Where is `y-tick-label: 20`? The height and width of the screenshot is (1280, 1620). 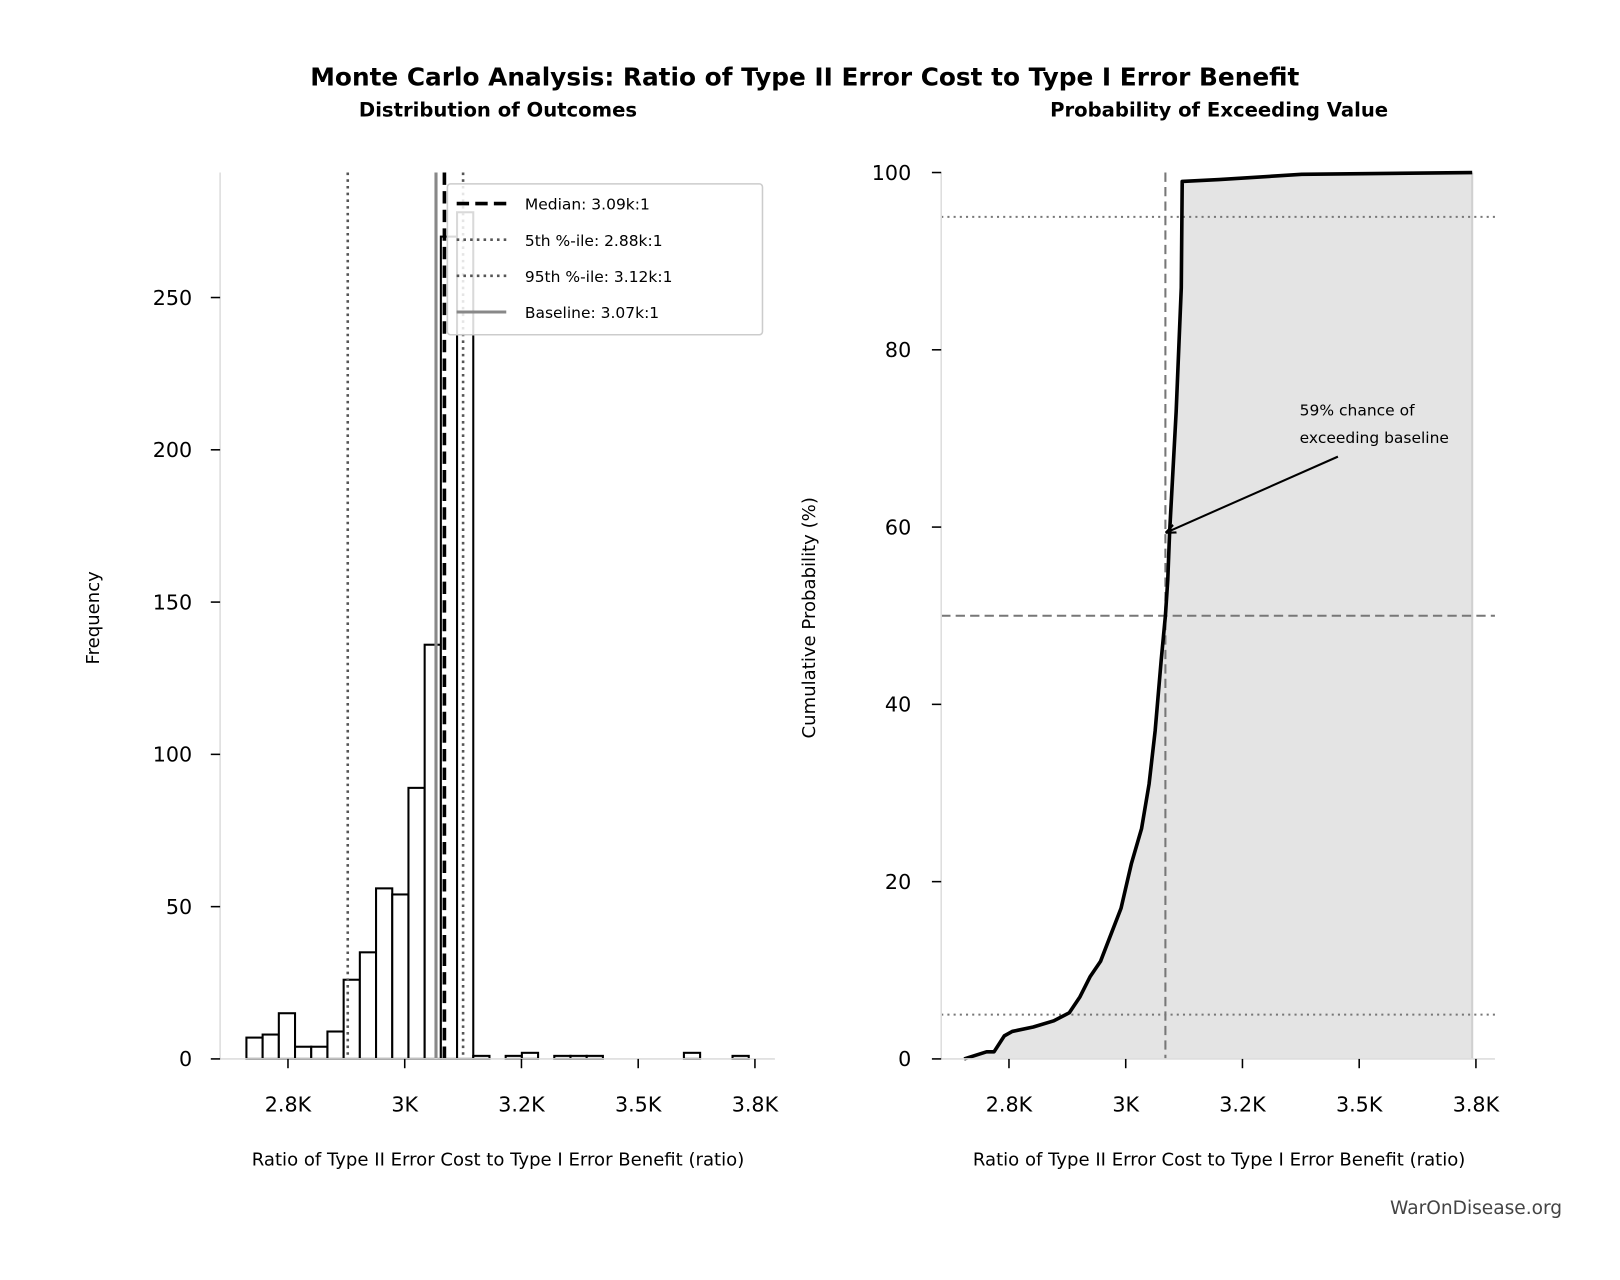
y-tick-label: 20 is located at coordinates (898, 882).